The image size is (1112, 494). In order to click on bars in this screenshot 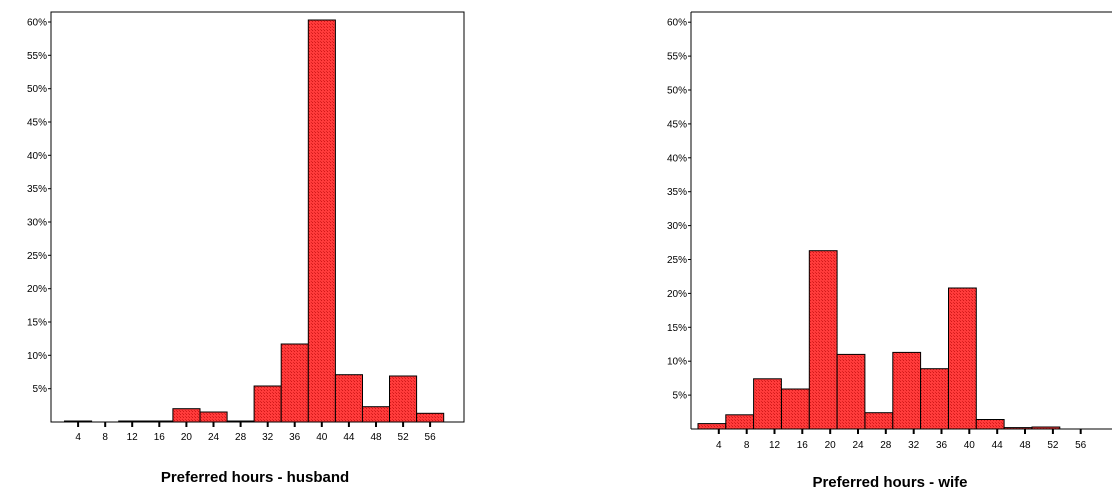, I will do `click(879, 340)`.